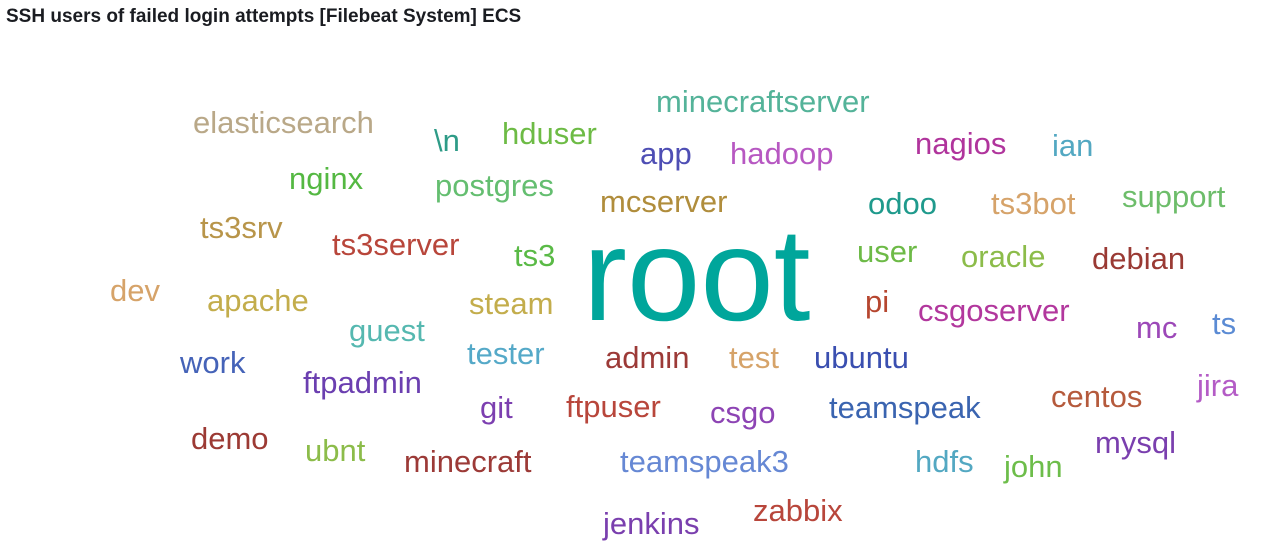 The height and width of the screenshot is (558, 1263). What do you see at coordinates (651, 523) in the screenshot?
I see `word-jenkins: jenkins` at bounding box center [651, 523].